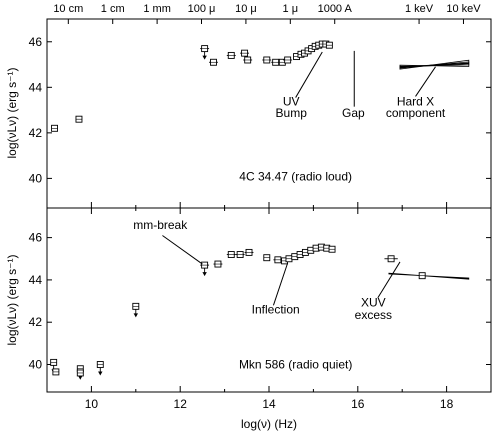 The width and height of the screenshot is (498, 438). What do you see at coordinates (202, 9) in the screenshot?
I see `top-axis-tick-label: 100 μ` at bounding box center [202, 9].